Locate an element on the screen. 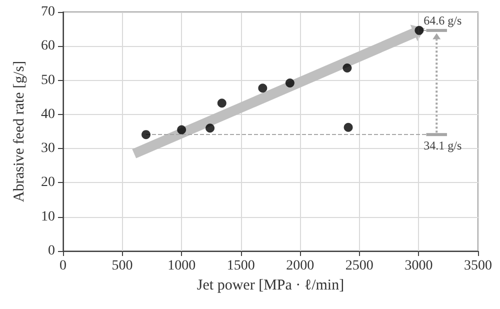 The width and height of the screenshot is (500, 309). y-axis-title: Abrasive feed rate [g/s] is located at coordinates (20, 131).